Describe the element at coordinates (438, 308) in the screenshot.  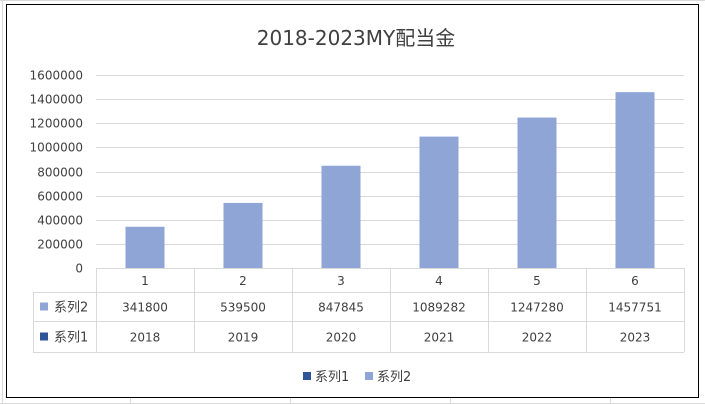
I see `table-cell: 1089282` at that location.